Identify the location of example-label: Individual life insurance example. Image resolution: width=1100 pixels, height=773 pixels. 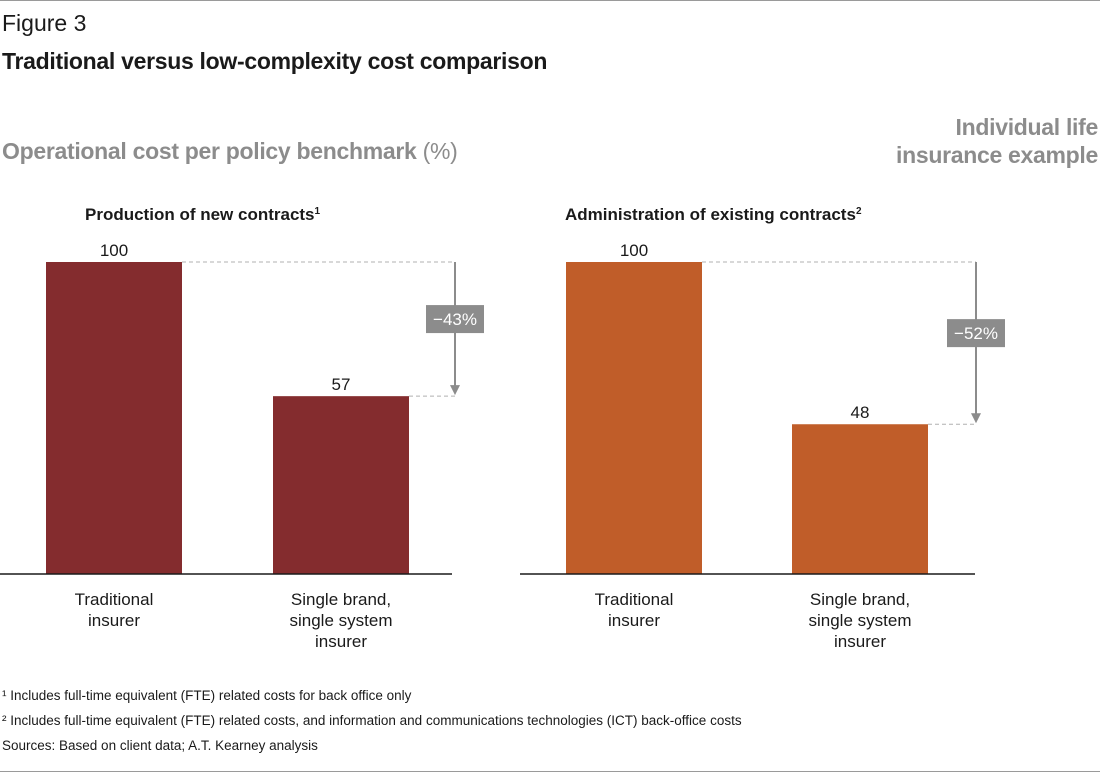
(948, 141).